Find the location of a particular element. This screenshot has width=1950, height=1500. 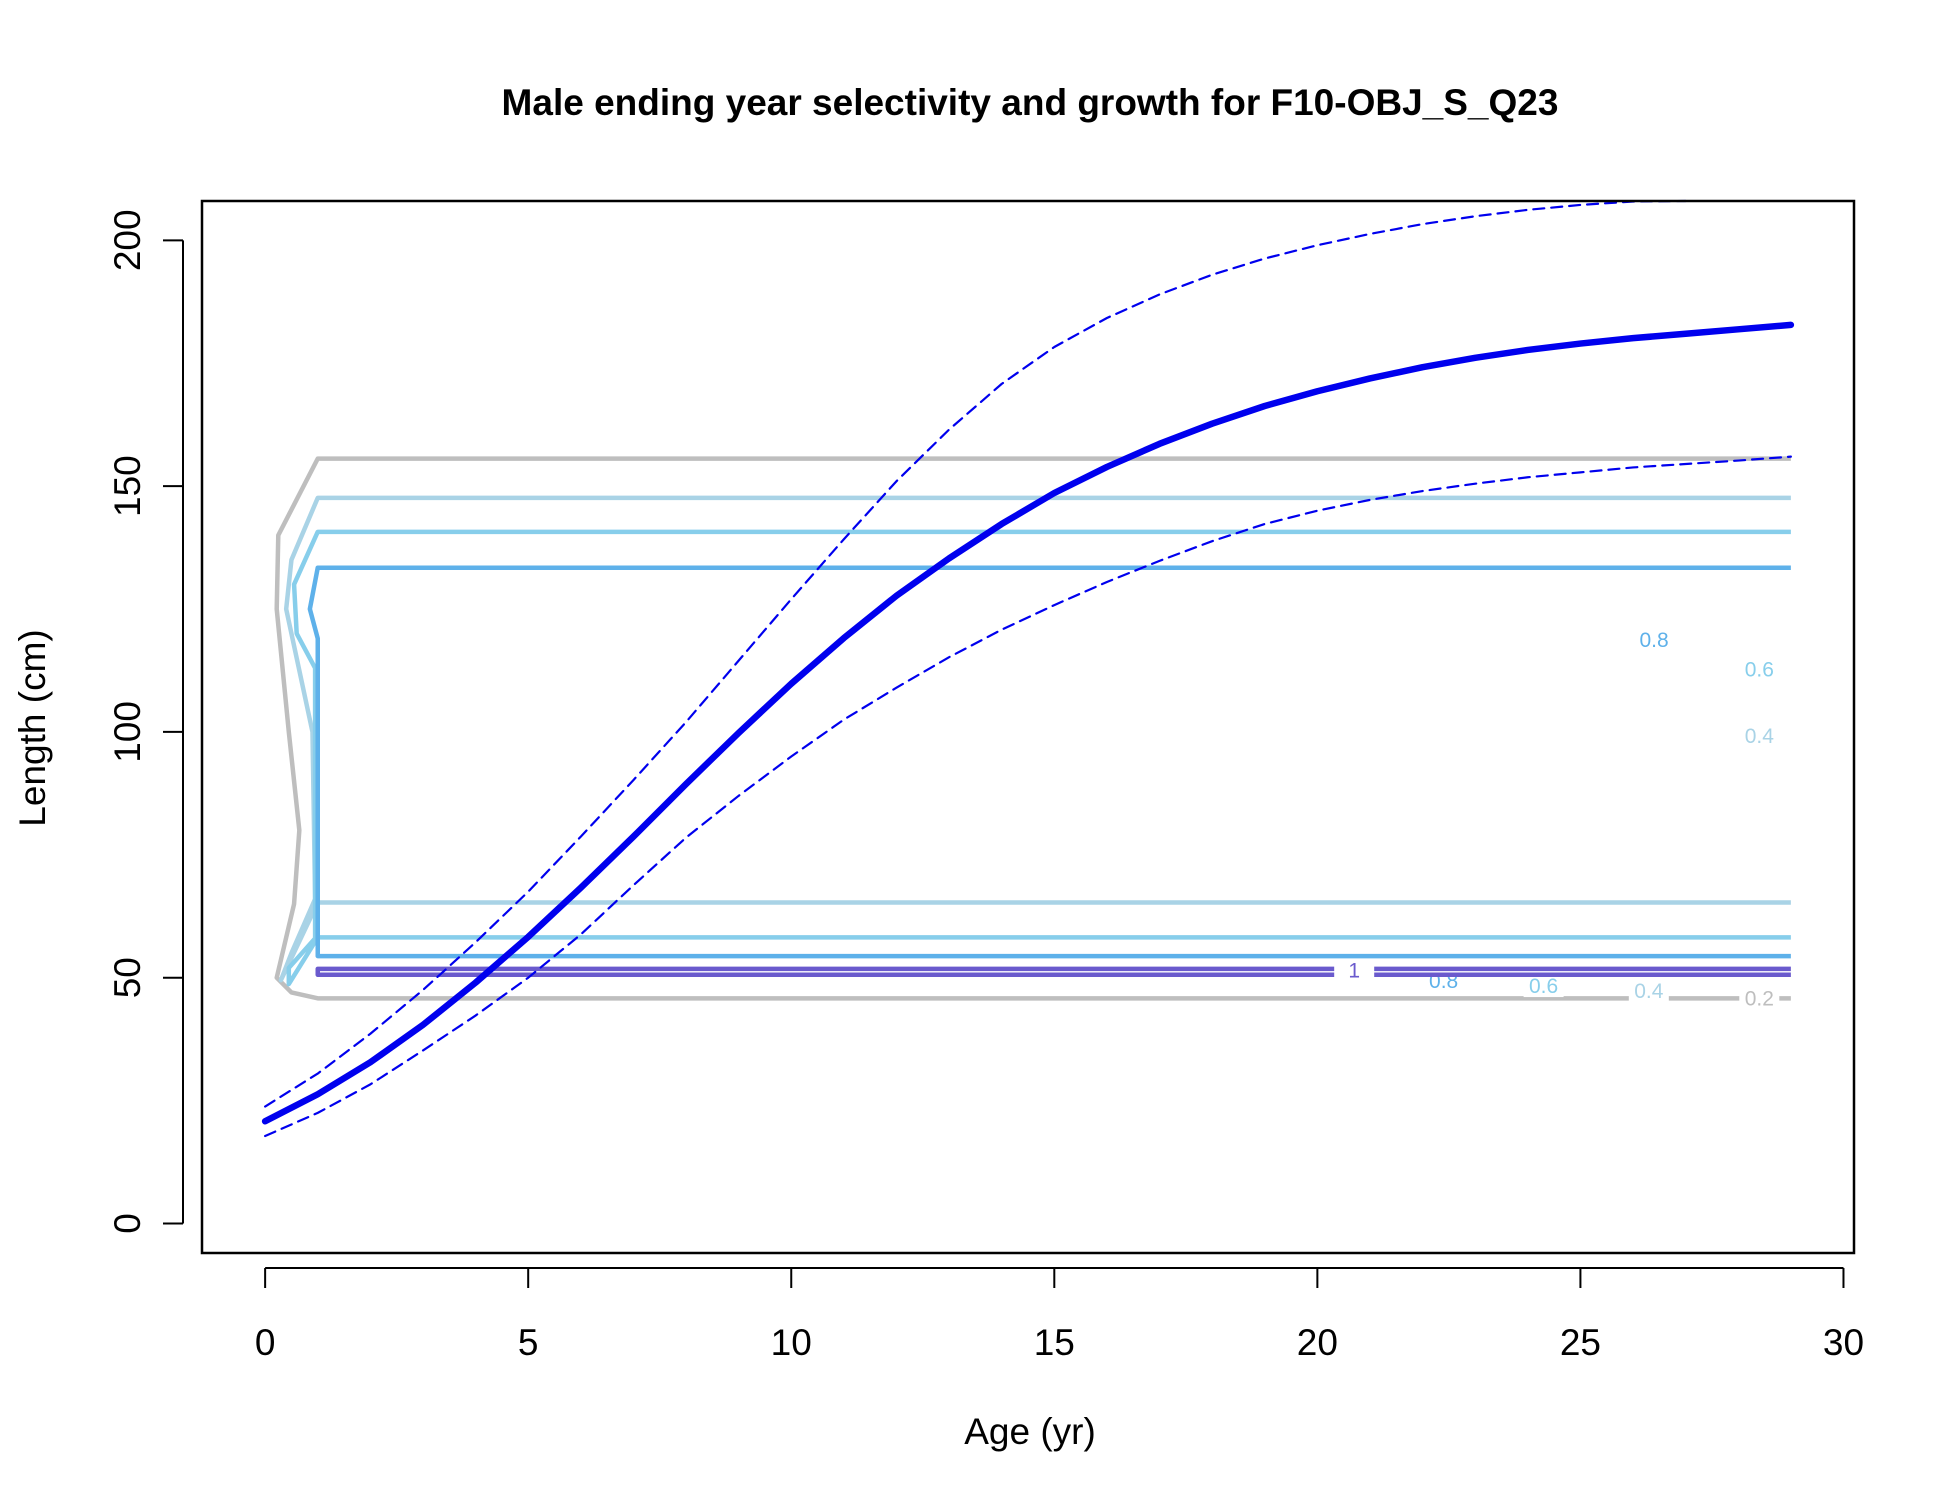

x-tick-label-5: 25 is located at coordinates (1580, 1342).